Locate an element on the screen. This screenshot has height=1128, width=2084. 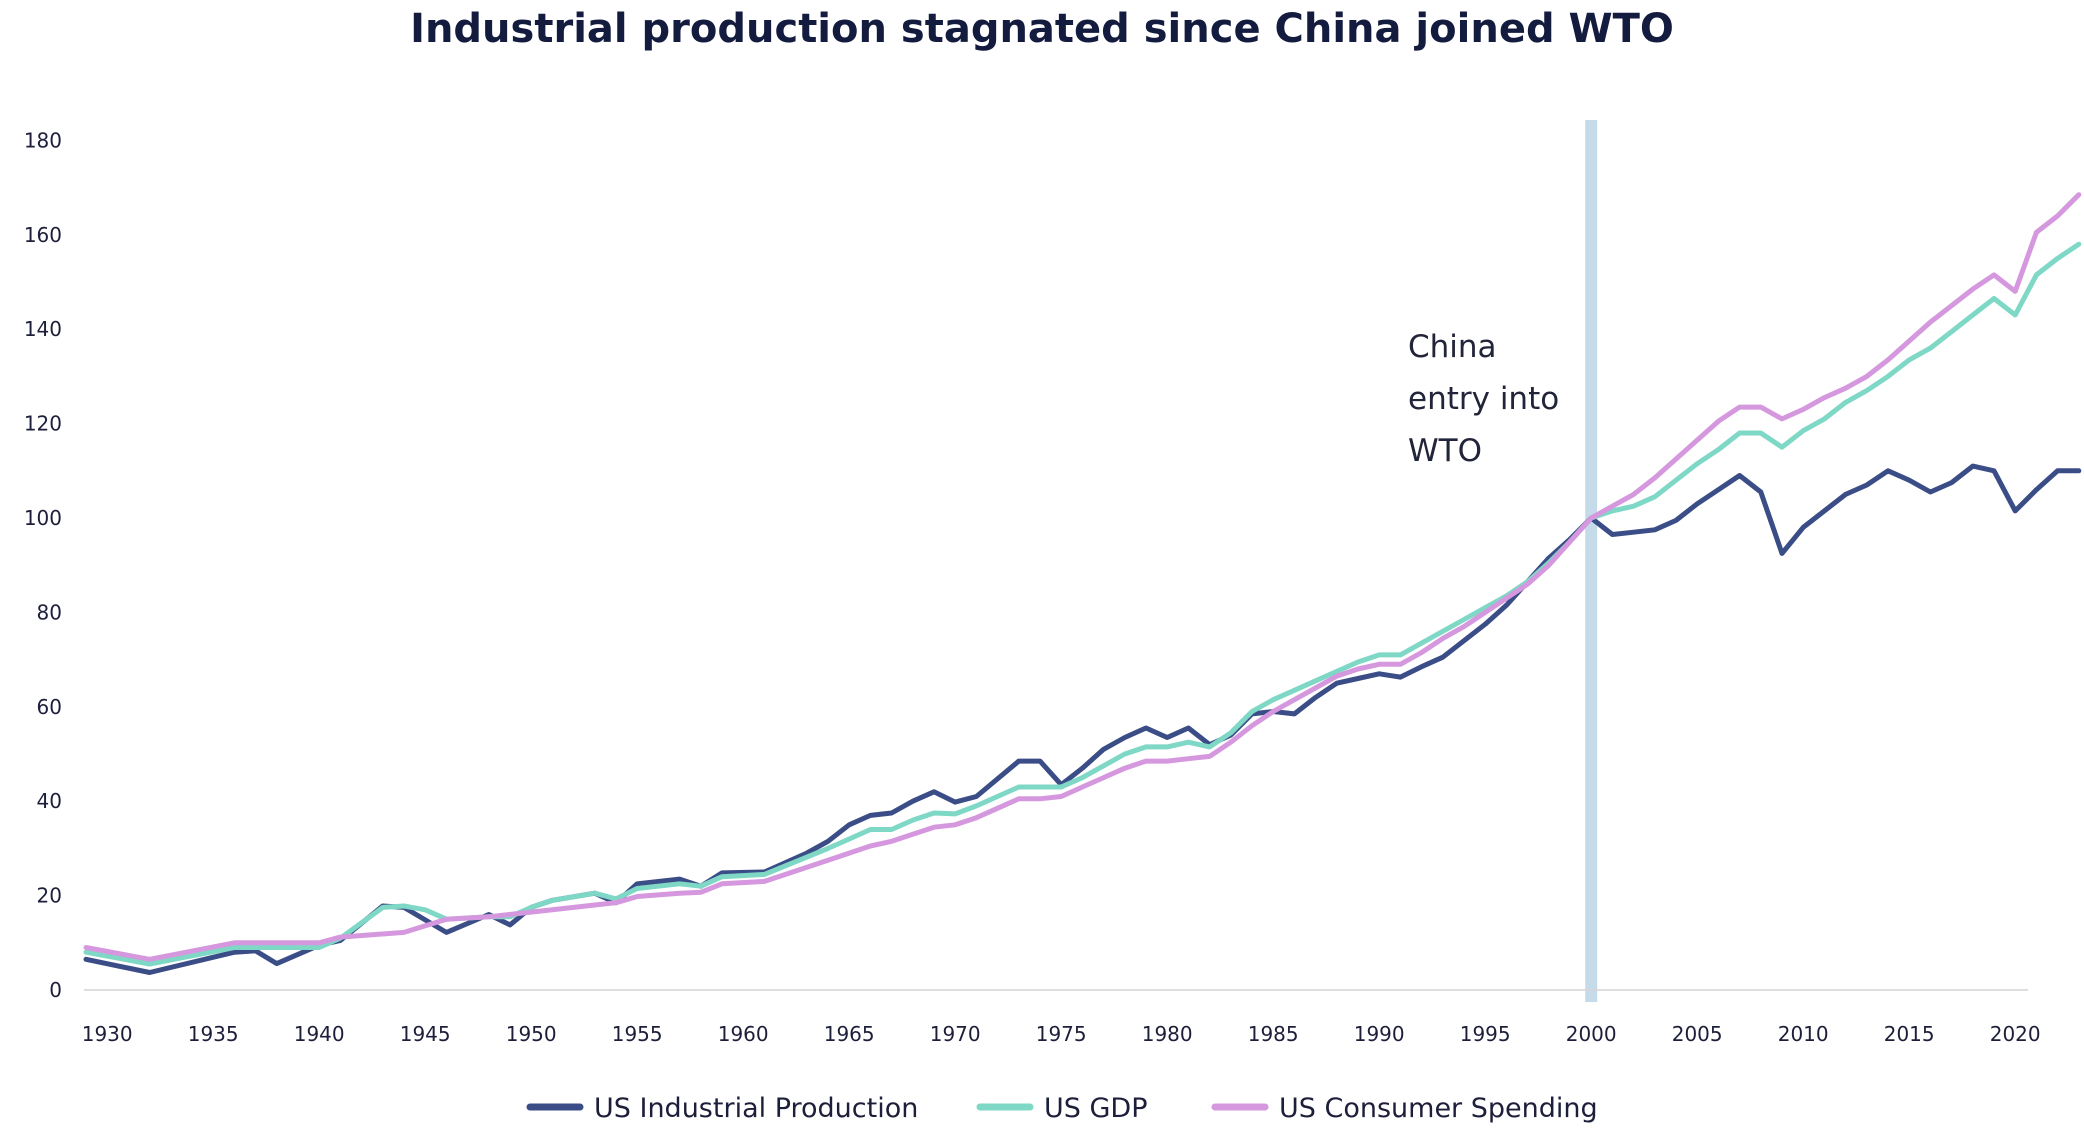
x-tick-label: 2000 is located at coordinates (1591, 1034).